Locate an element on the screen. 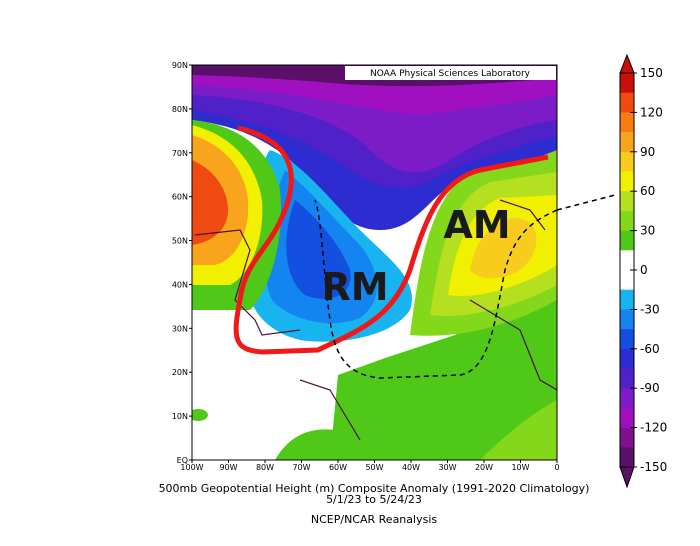 Image resolution: width=700 pixels, height=546 pixels. colorbar-label: 90 is located at coordinates (647, 152).